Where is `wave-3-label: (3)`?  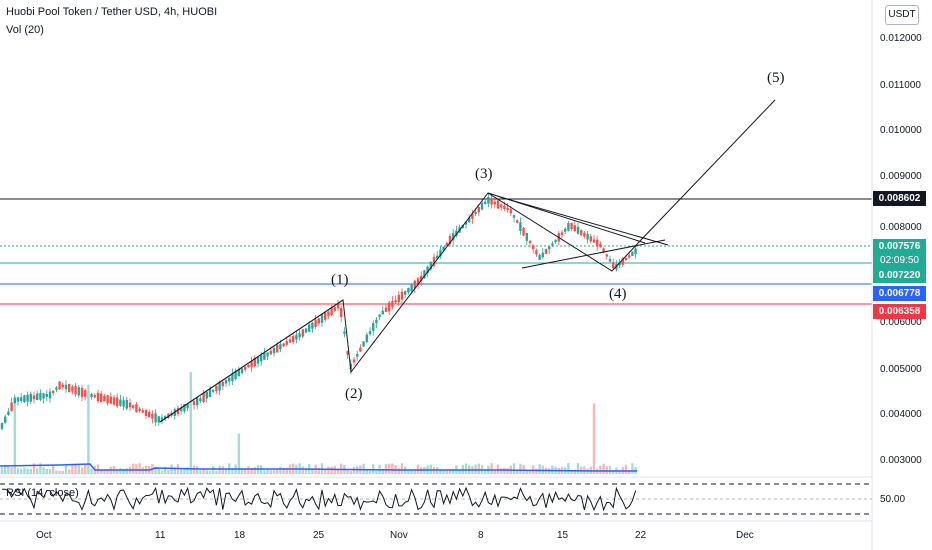 wave-3-label: (3) is located at coordinates (484, 174).